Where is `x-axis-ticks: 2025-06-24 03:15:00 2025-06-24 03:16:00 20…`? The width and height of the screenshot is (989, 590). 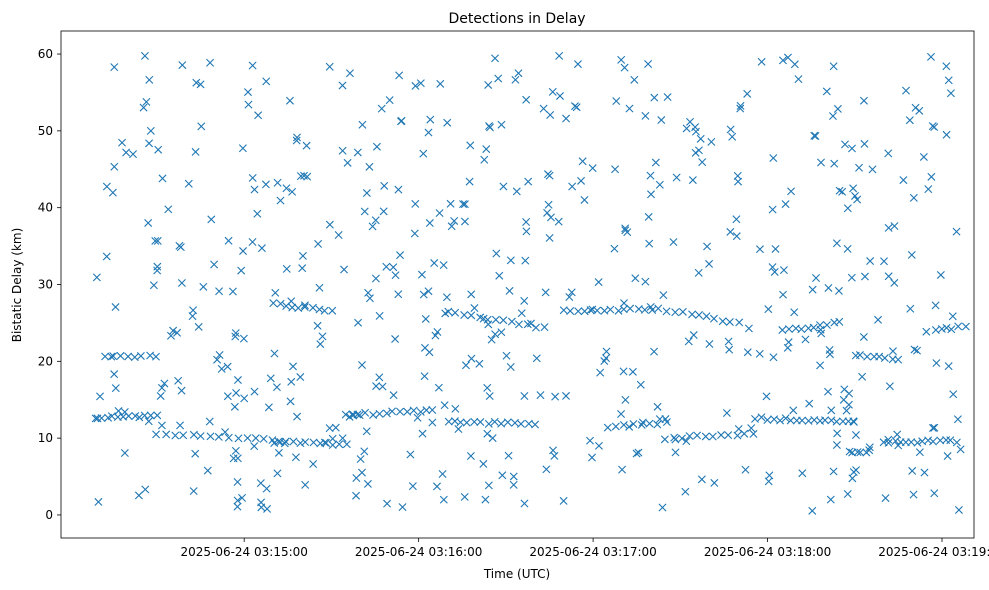
x-axis-ticks: 2025-06-24 03:15:00 2025-06-24 03:16:00 20… is located at coordinates (584, 548).